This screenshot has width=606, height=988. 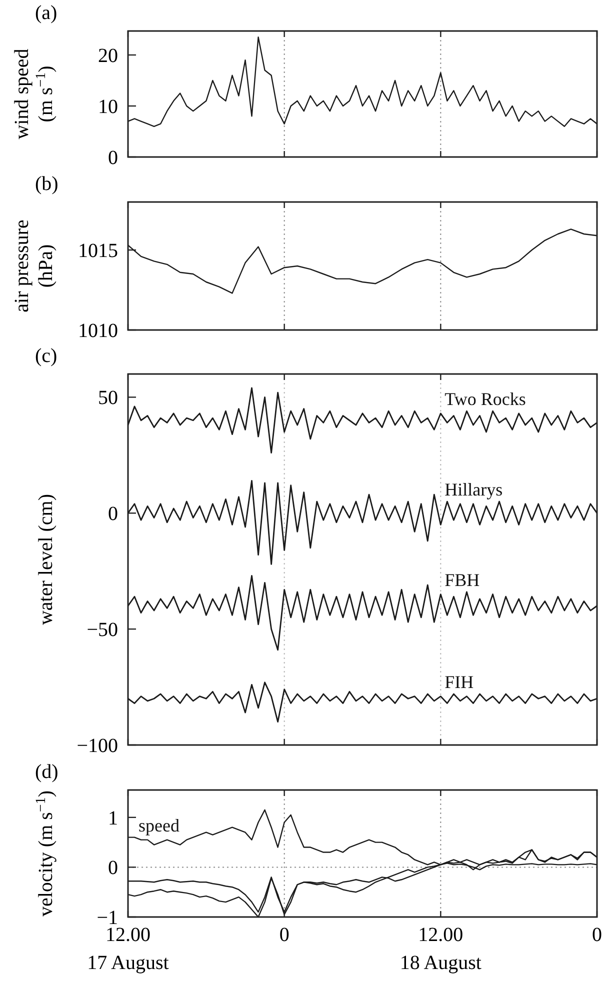 I want to click on y-tick-label: 50, so click(x=108, y=398).